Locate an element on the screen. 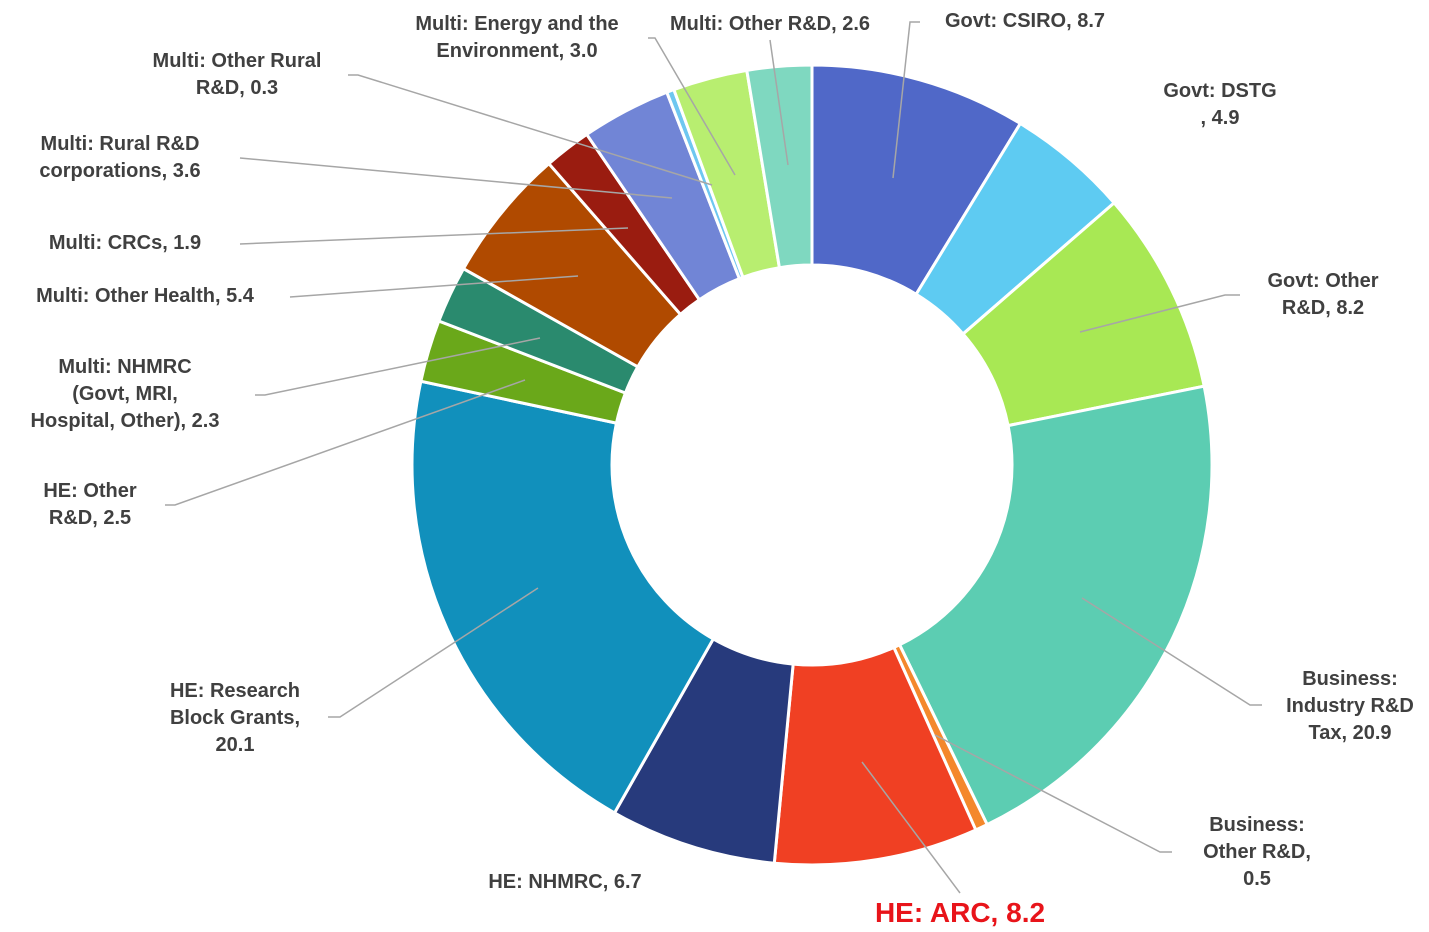  data-label: HE: ARC, 8.2 is located at coordinates (960, 912).